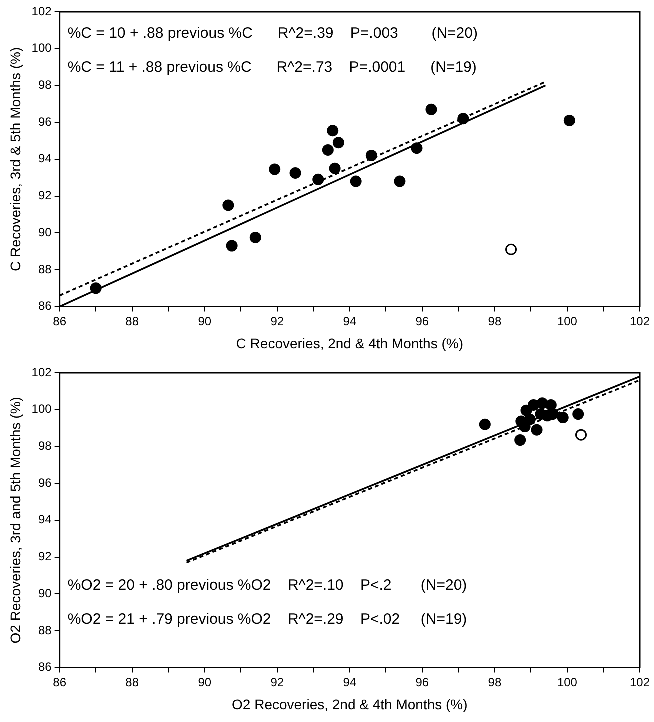 The height and width of the screenshot is (722, 654). Describe the element at coordinates (350, 343) in the screenshot. I see `x-axis-title: C Recoveries, 2nd & 4th Months (%)` at that location.